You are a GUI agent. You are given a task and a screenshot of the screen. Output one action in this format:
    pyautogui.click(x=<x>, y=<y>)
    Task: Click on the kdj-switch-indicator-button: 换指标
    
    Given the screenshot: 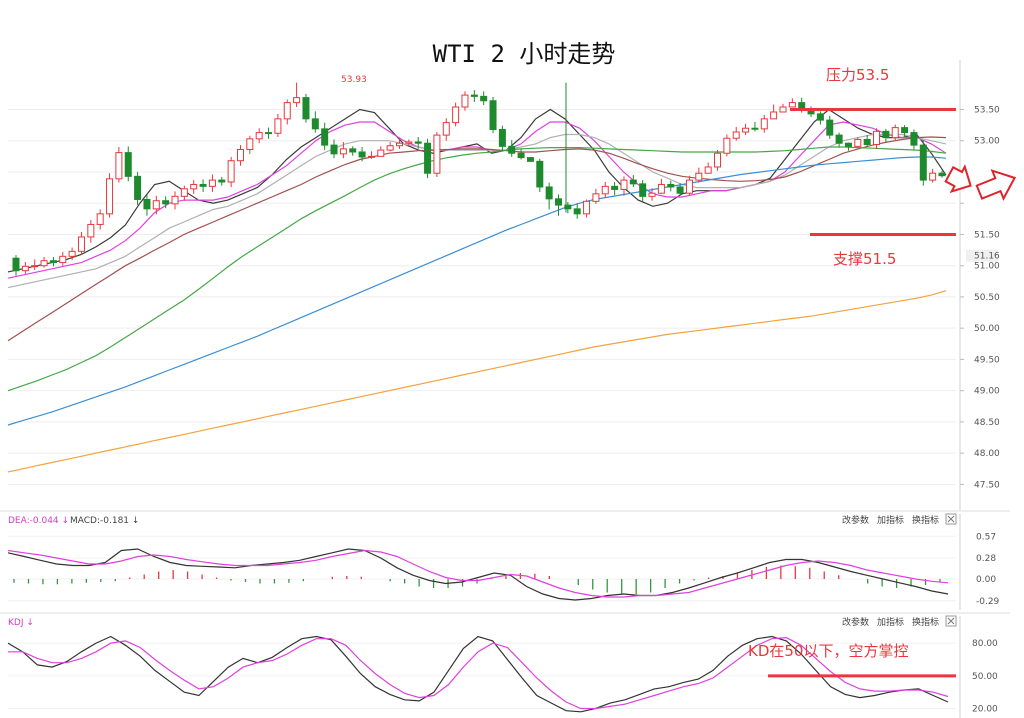 What is the action you would take?
    pyautogui.click(x=925, y=622)
    